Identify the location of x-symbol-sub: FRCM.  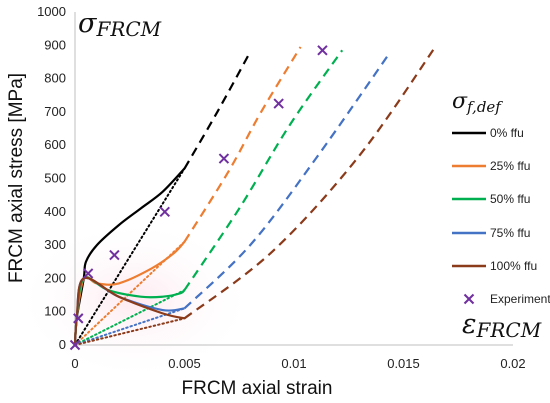
(509, 330).